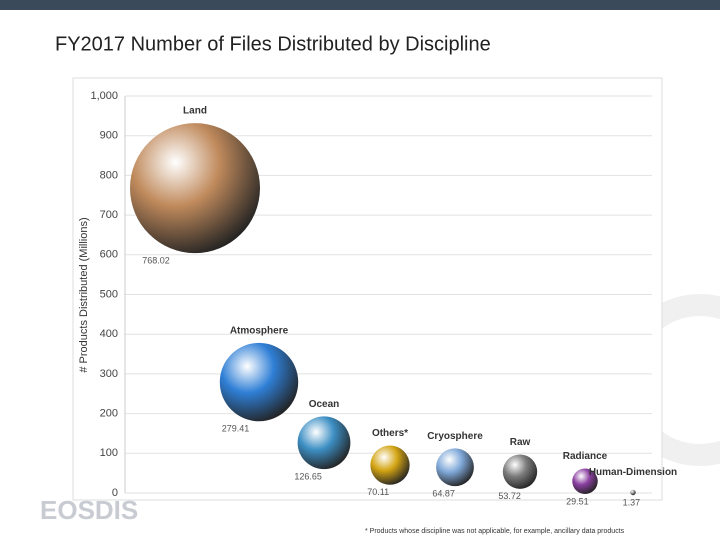  What do you see at coordinates (109, 294) in the screenshot?
I see `y-tick-label: 500` at bounding box center [109, 294].